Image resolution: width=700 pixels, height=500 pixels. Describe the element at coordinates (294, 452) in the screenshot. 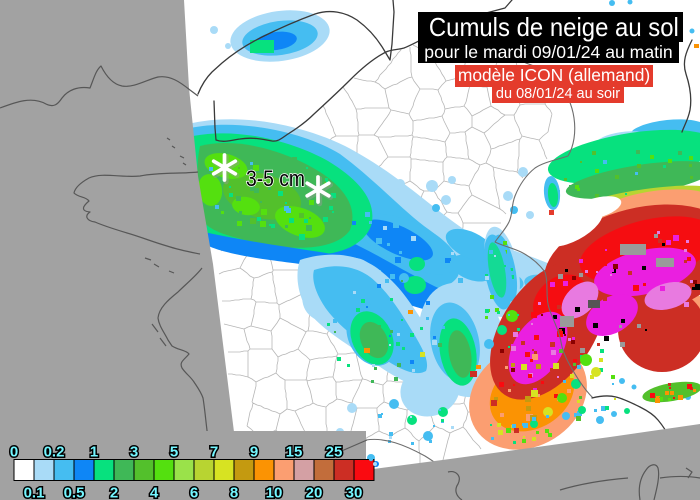

I see `svg-text: 15` at that location.